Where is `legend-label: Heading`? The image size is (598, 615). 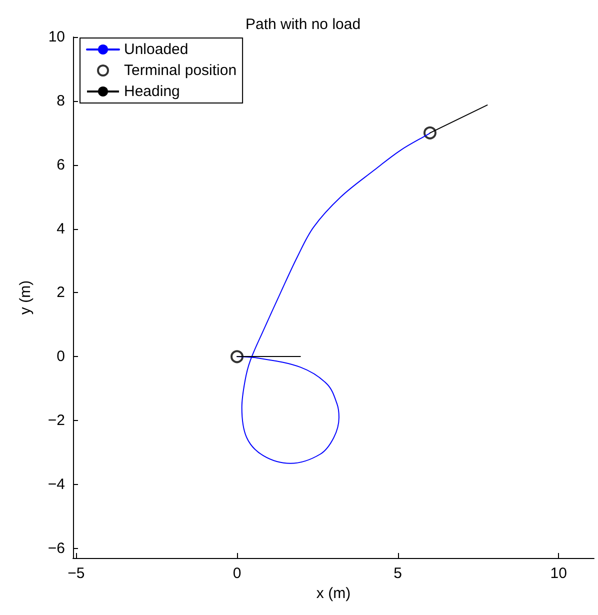
legend-label: Heading is located at coordinates (152, 91).